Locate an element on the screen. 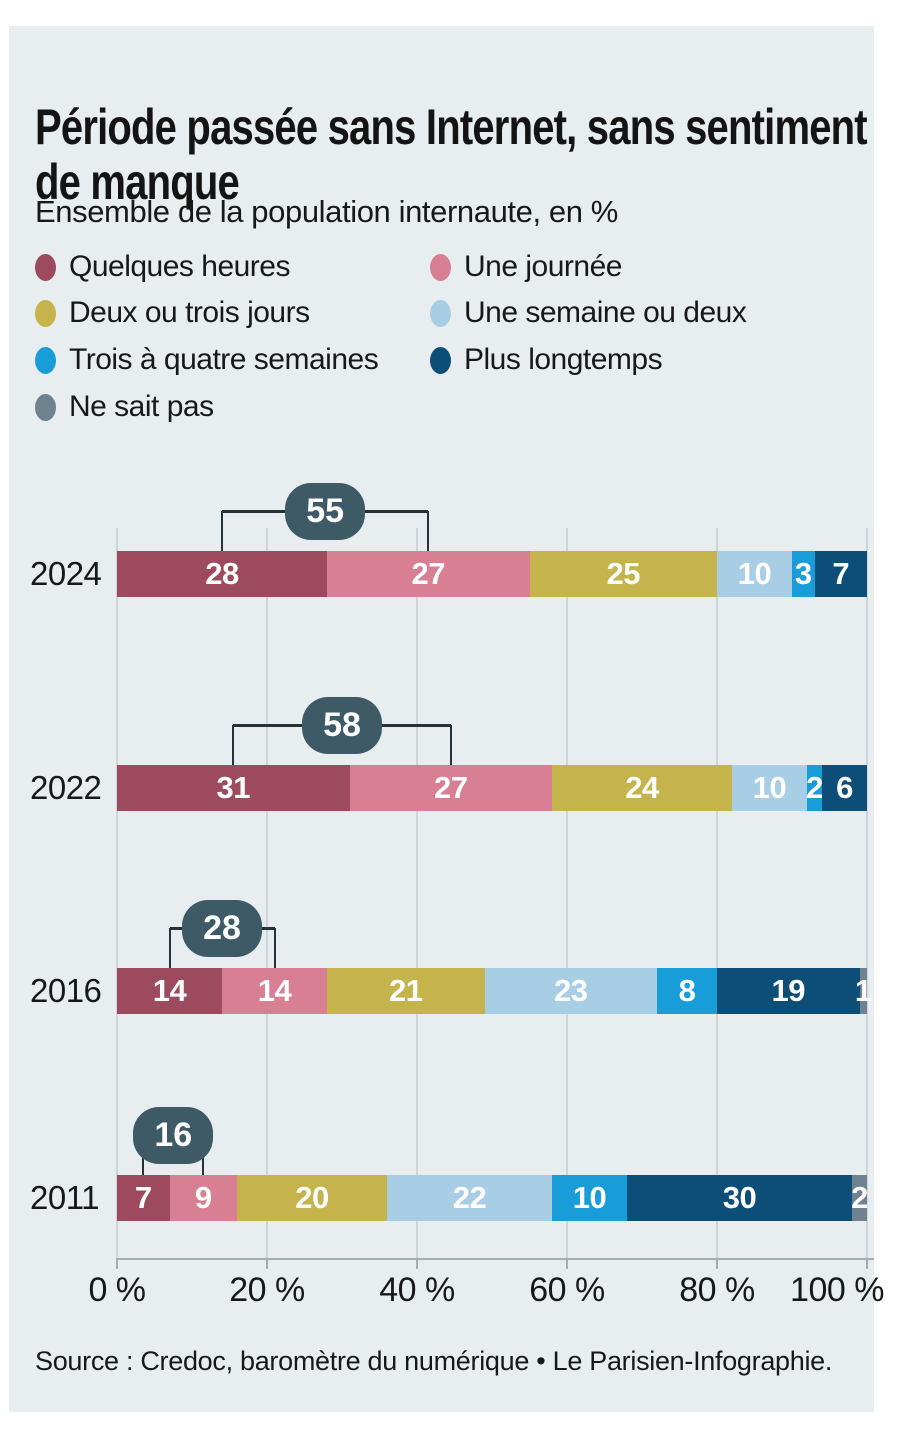  legend-item-5: Trois à quatre semaines is located at coordinates (207, 360).